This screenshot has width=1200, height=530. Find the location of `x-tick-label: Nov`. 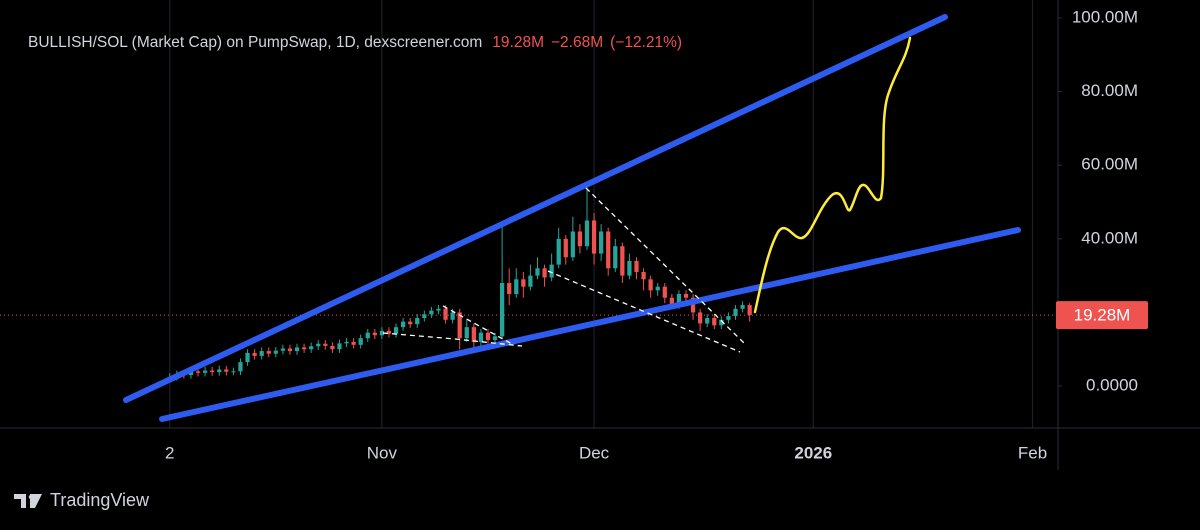

x-tick-label: Nov is located at coordinates (382, 452).